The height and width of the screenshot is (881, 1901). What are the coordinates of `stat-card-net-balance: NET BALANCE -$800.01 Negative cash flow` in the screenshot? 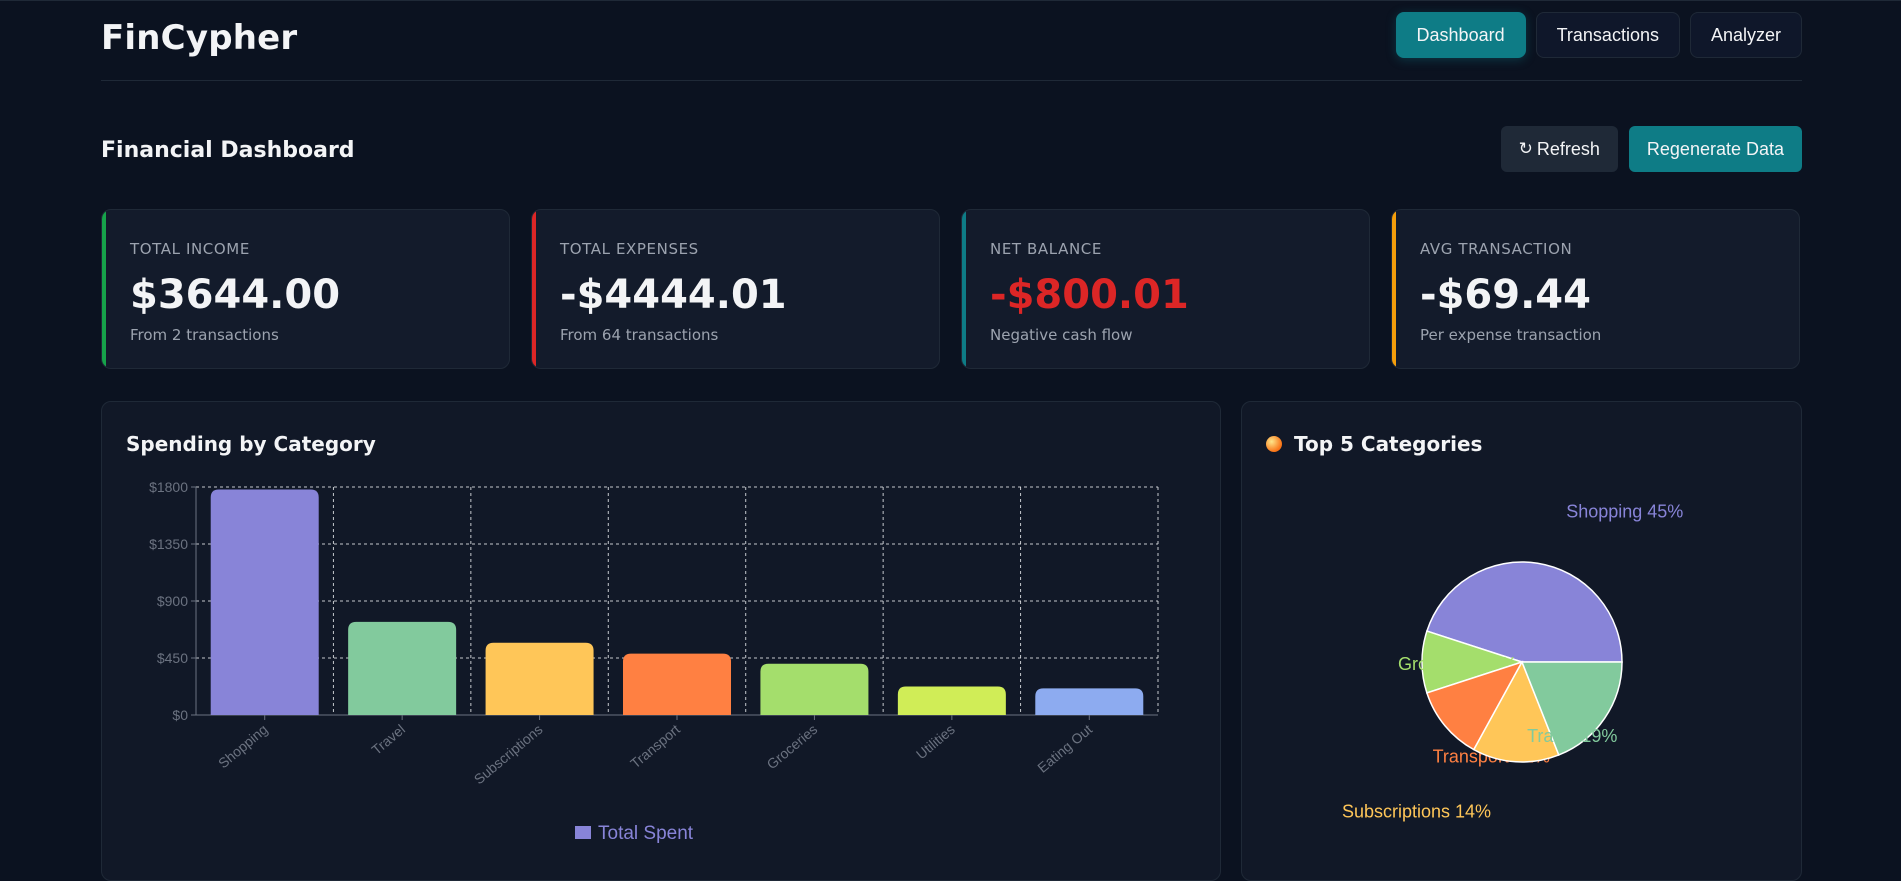 It's located at (1165, 289).